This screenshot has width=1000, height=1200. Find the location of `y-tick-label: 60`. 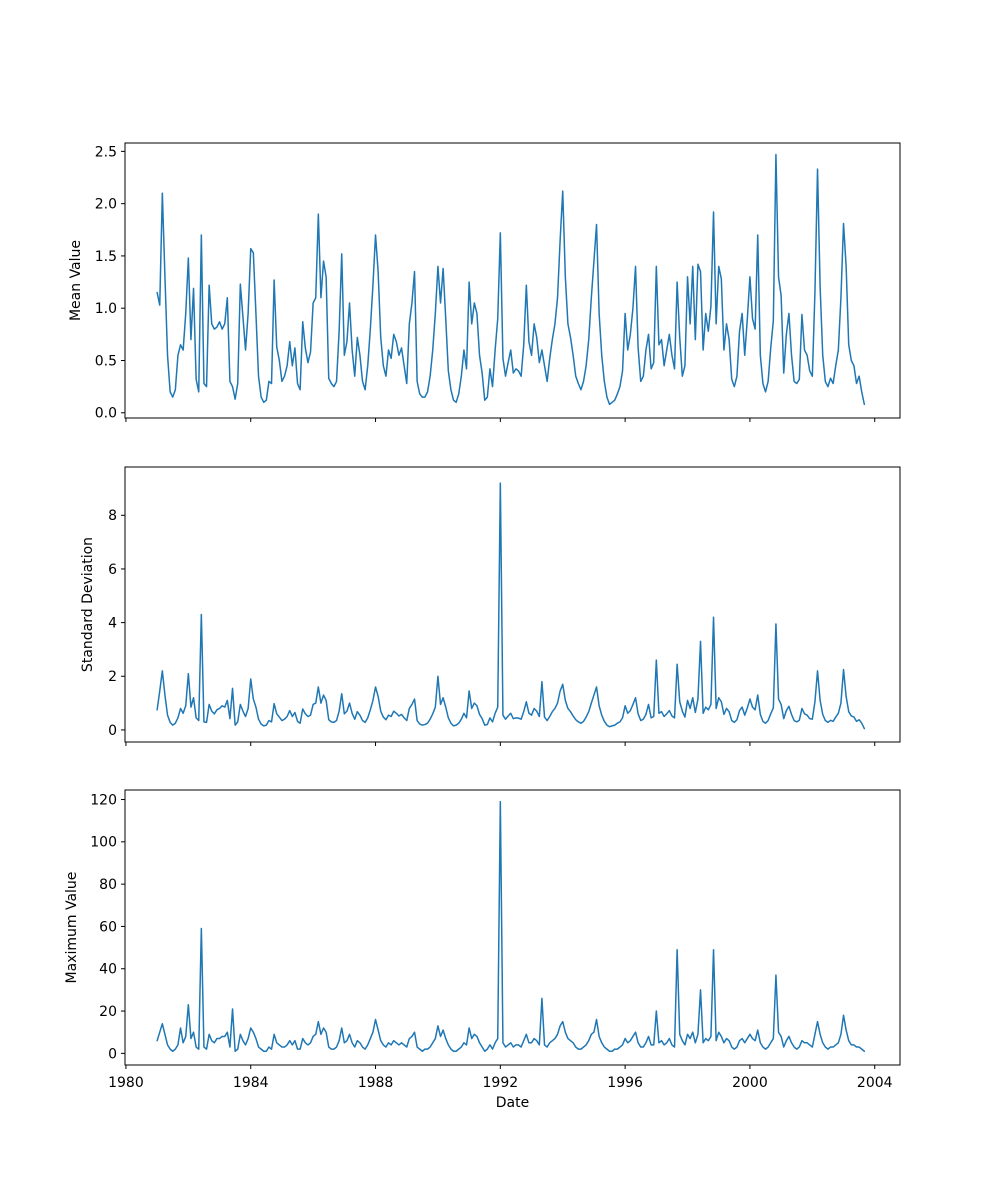

y-tick-label: 60 is located at coordinates (108, 927).